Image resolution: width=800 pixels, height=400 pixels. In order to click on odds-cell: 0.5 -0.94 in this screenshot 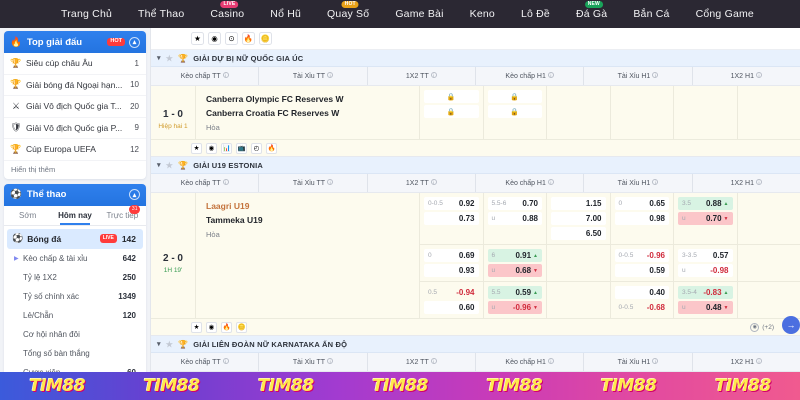, I will do `click(451, 292)`.